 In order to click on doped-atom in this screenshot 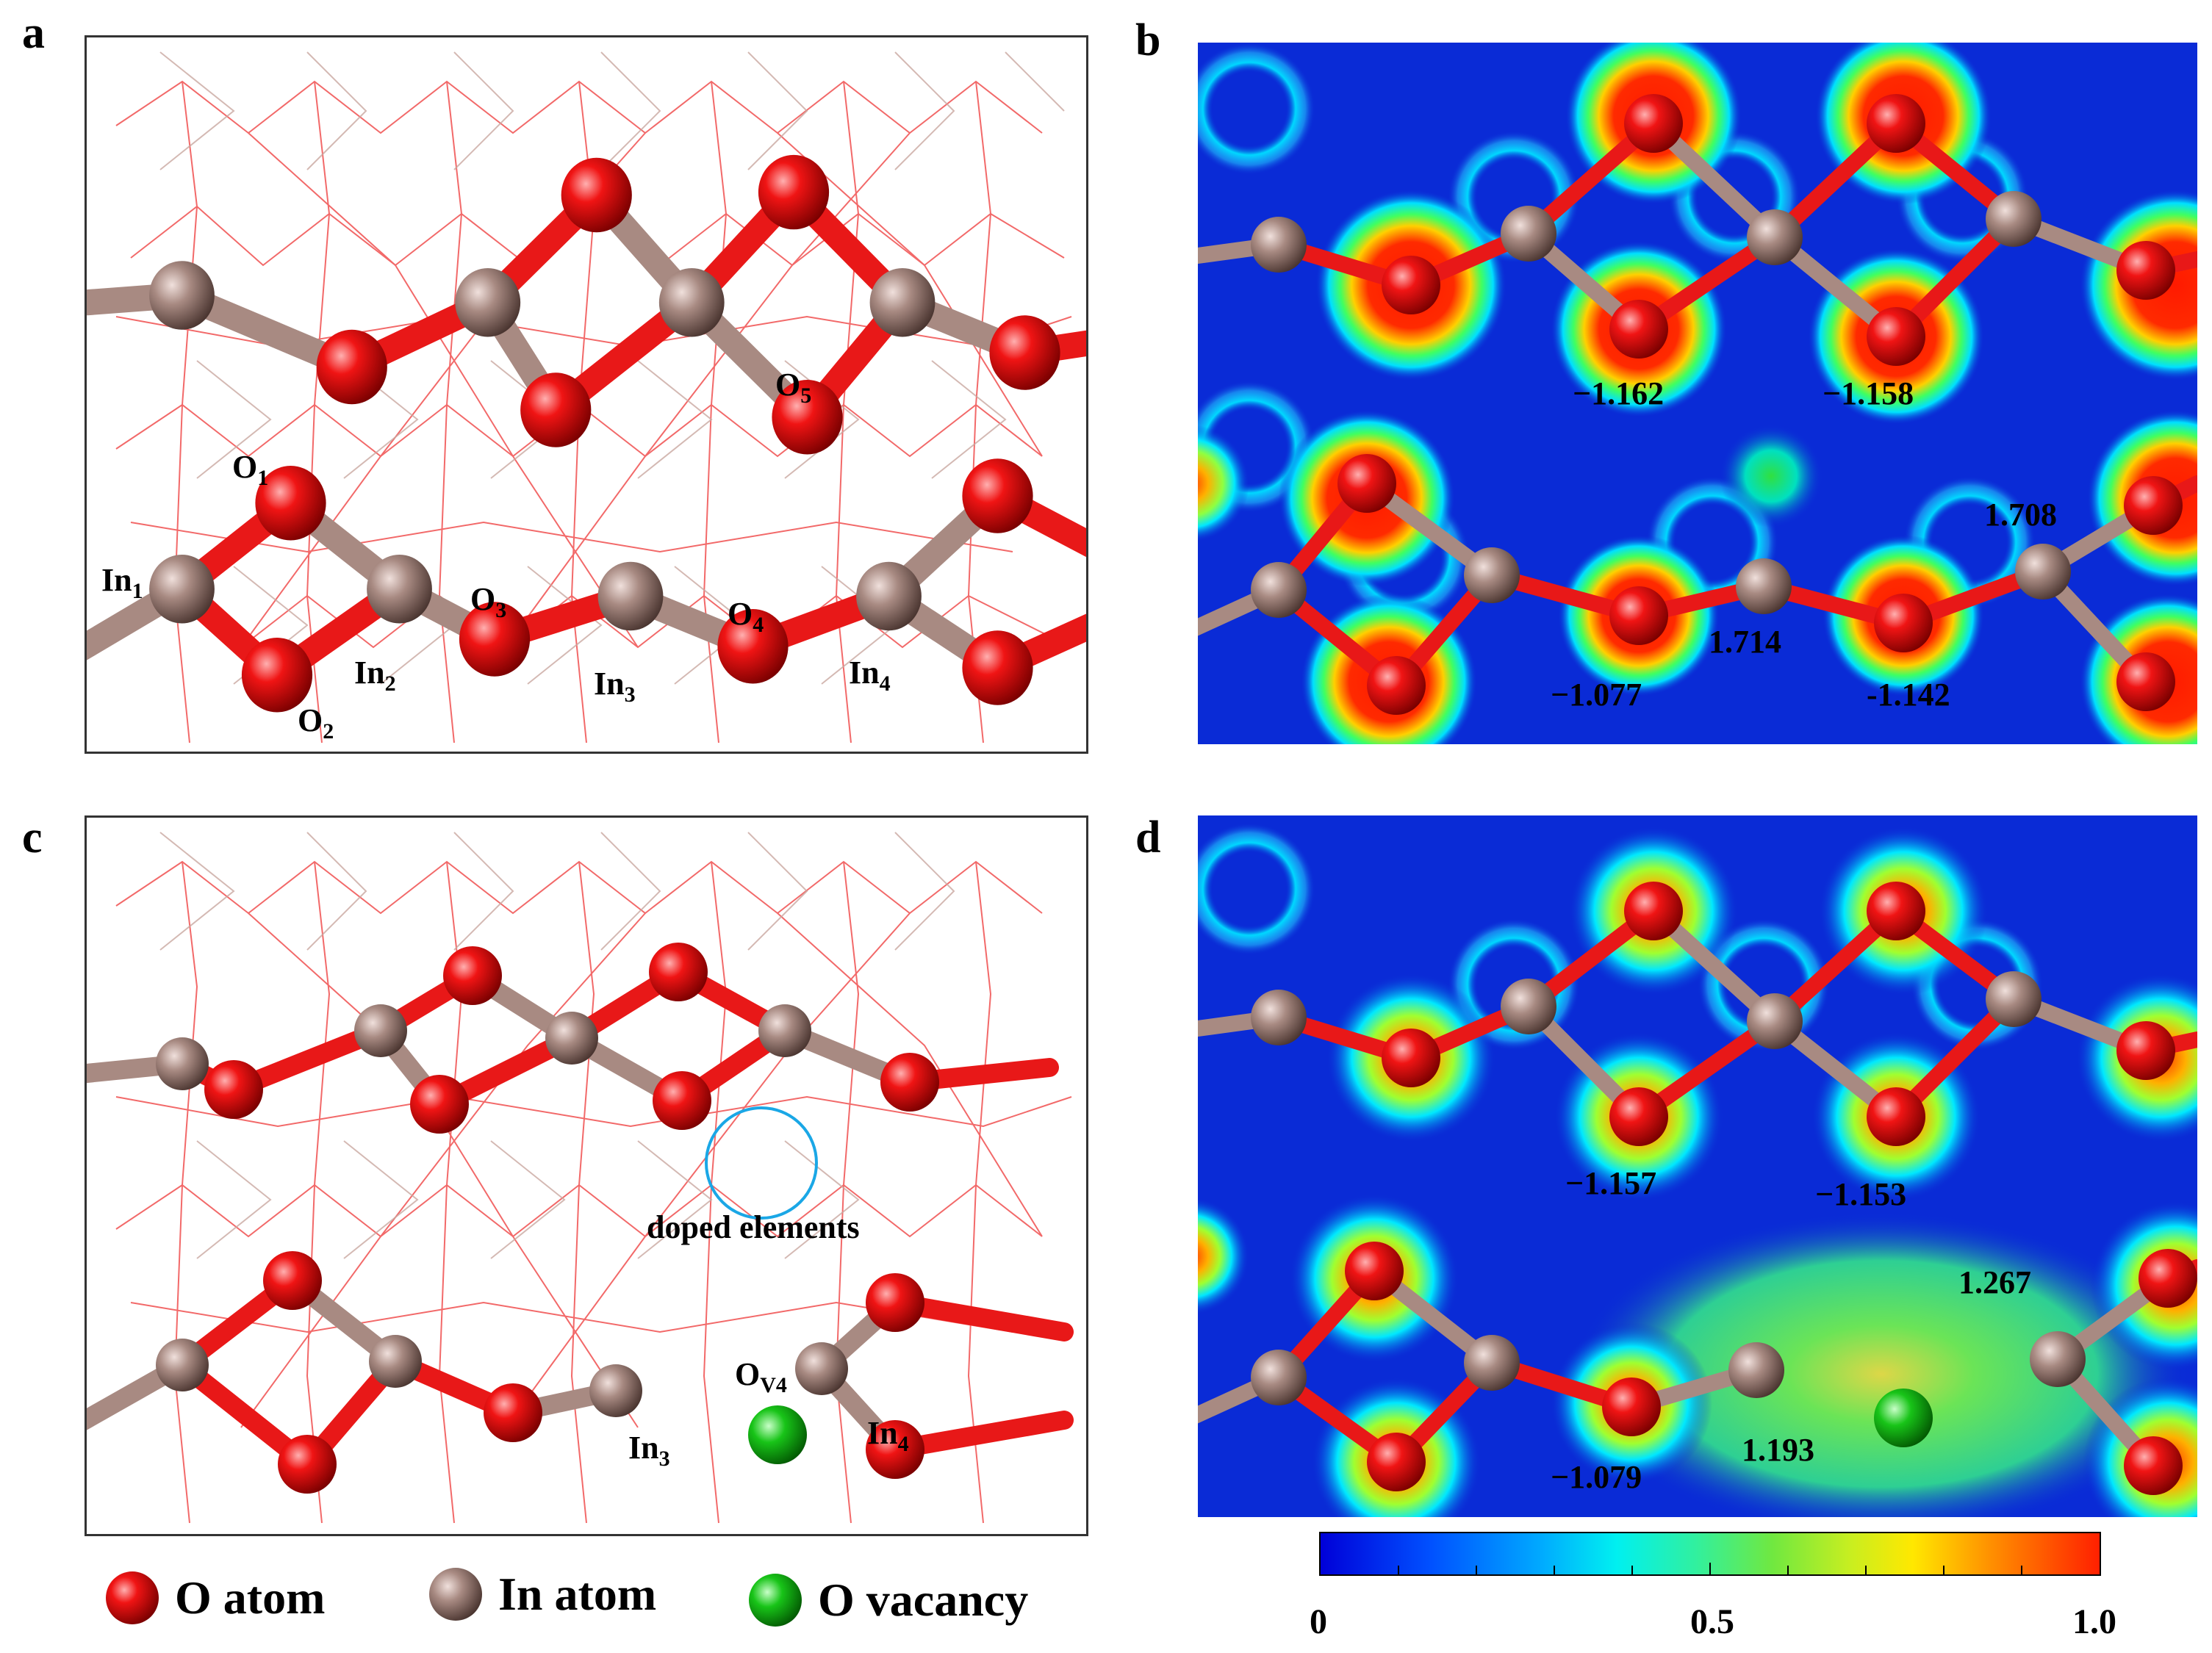, I will do `click(682, 1100)`.